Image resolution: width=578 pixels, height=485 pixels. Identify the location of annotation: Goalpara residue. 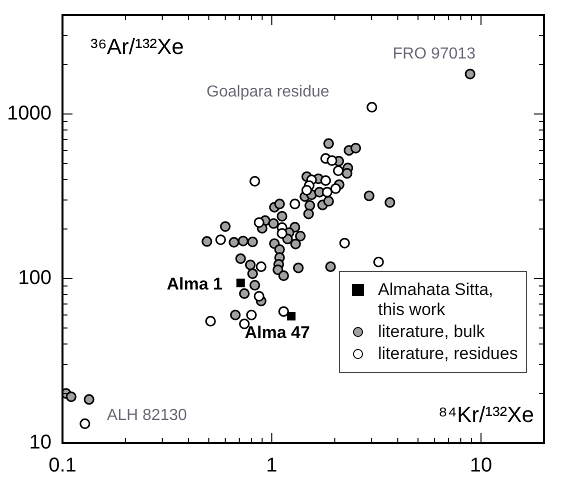
(268, 92).